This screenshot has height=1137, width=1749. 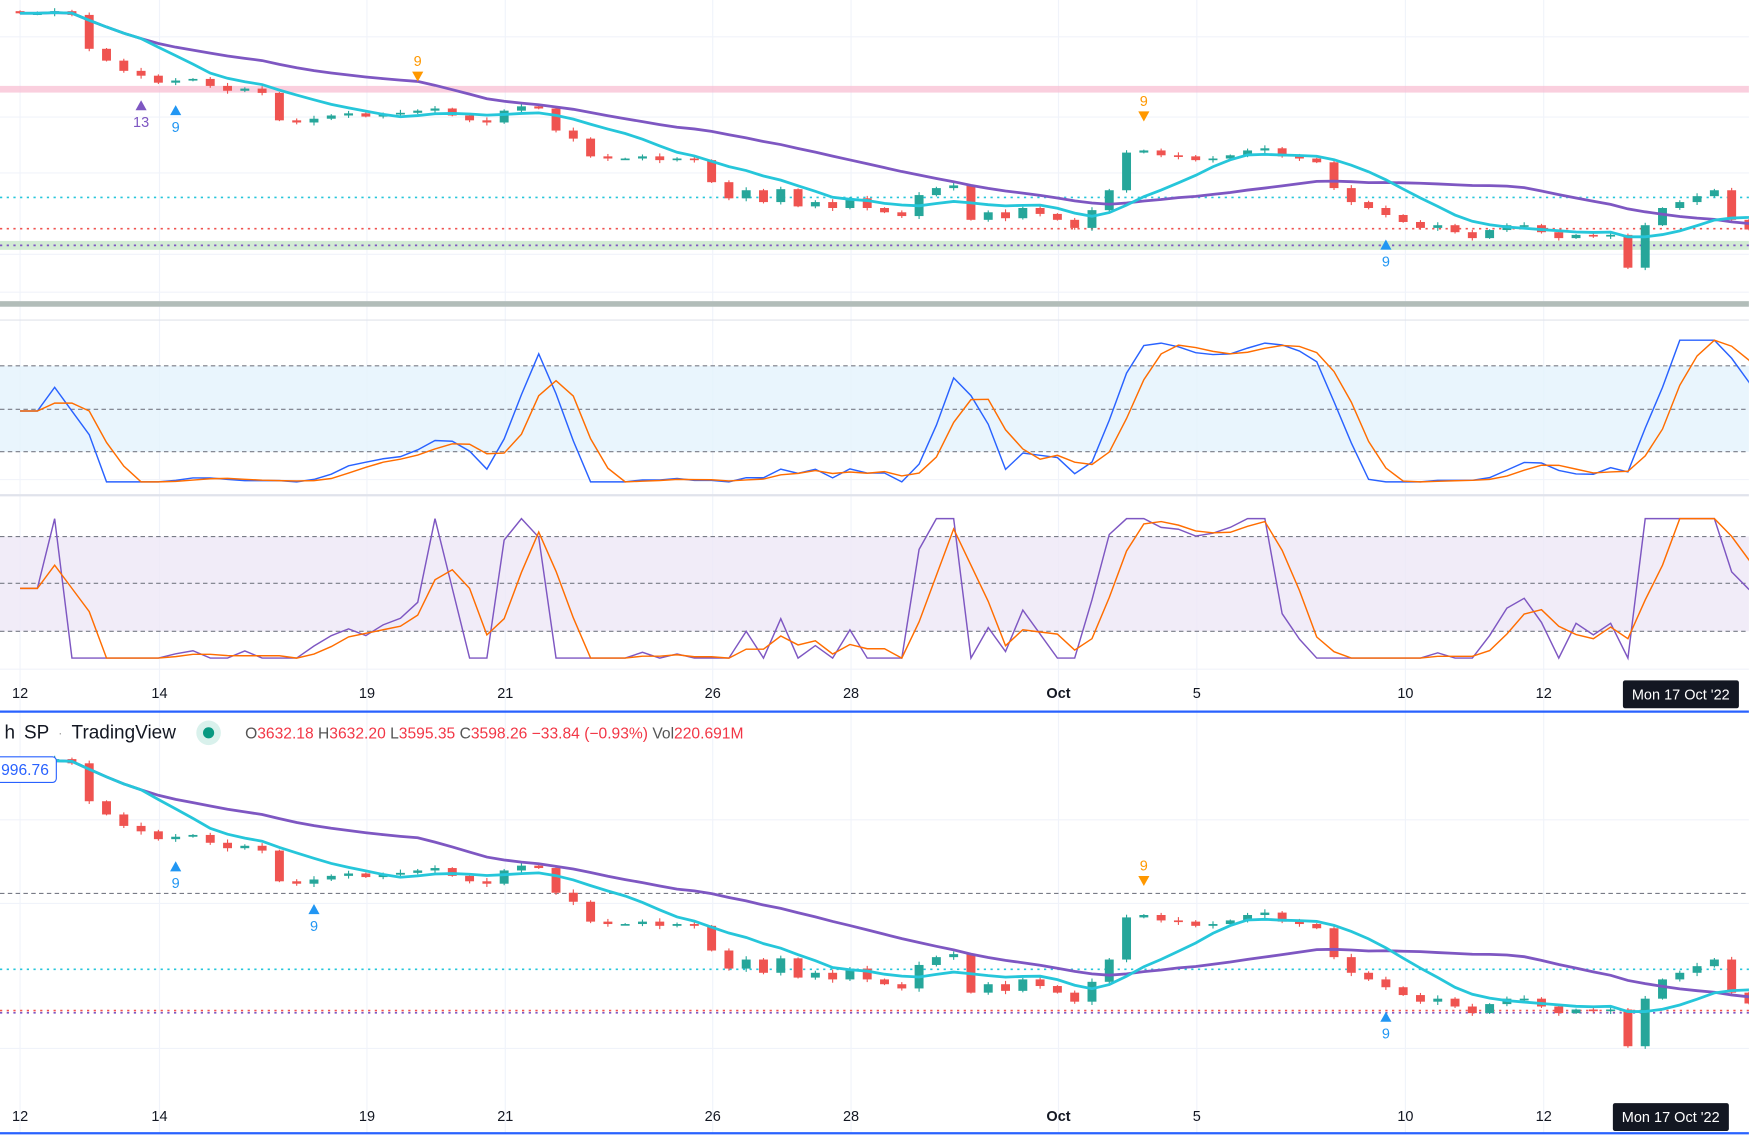 What do you see at coordinates (1196, 1116) in the screenshot?
I see `time-axis-label: 5` at bounding box center [1196, 1116].